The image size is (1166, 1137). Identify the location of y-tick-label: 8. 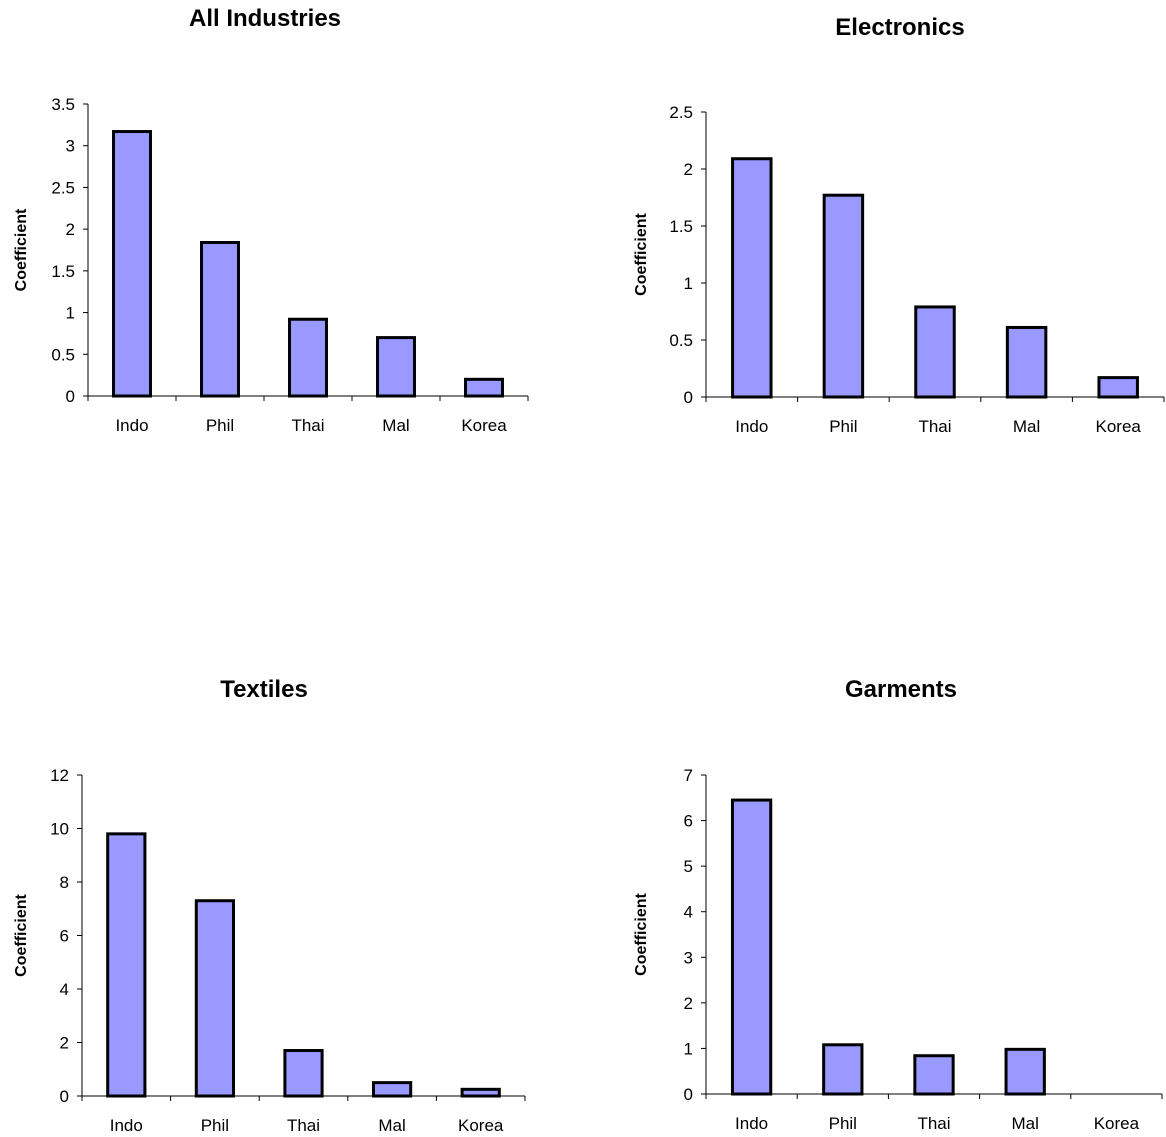
(64, 882).